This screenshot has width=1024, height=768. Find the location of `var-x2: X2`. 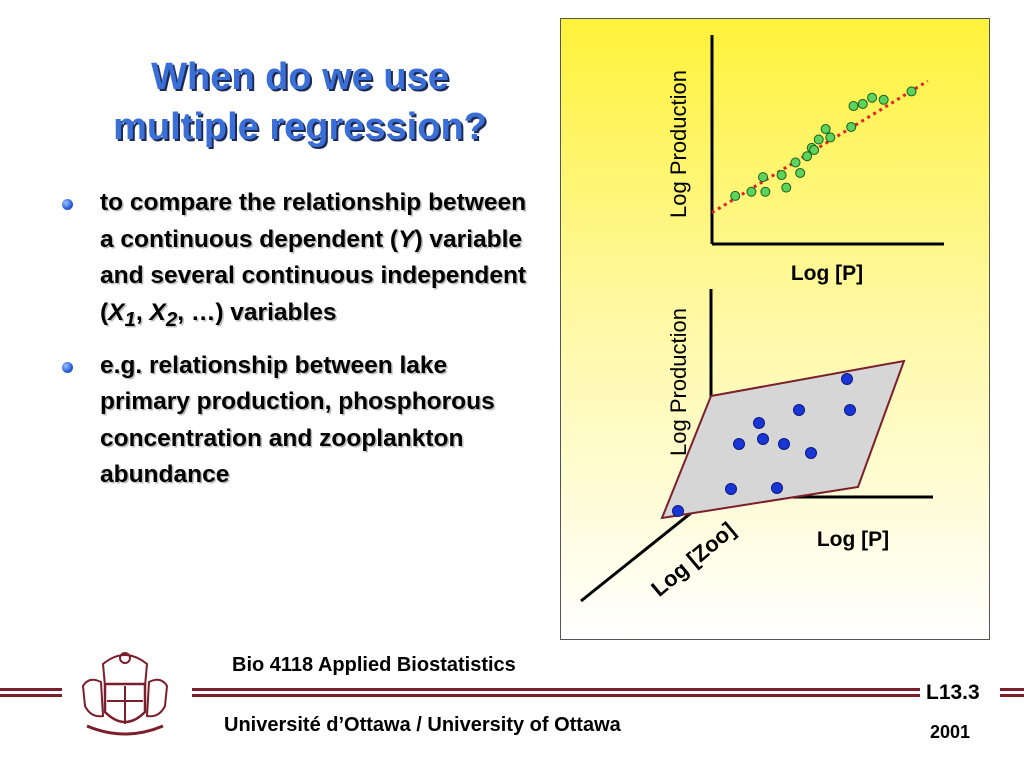

var-x2: X2 is located at coordinates (163, 314).